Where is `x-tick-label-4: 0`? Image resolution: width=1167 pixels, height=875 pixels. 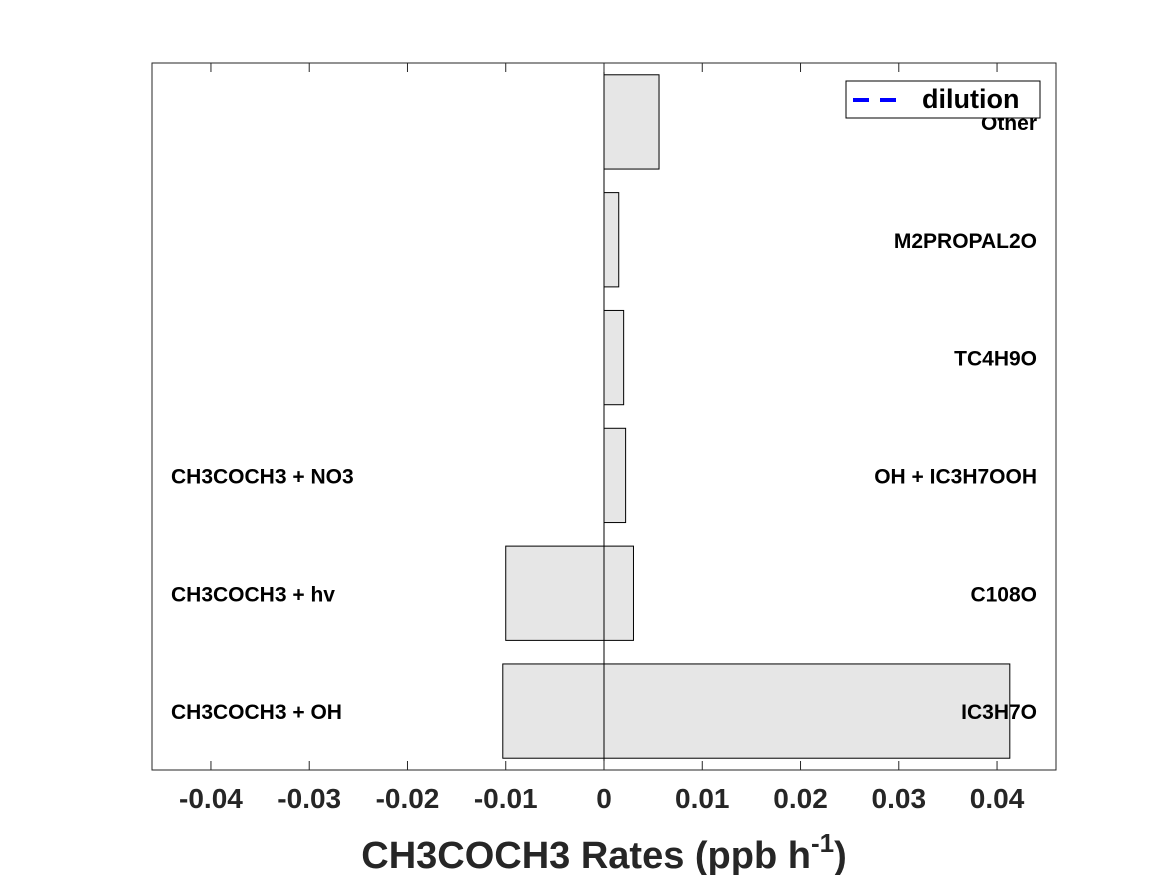
x-tick-label-4: 0 is located at coordinates (604, 798).